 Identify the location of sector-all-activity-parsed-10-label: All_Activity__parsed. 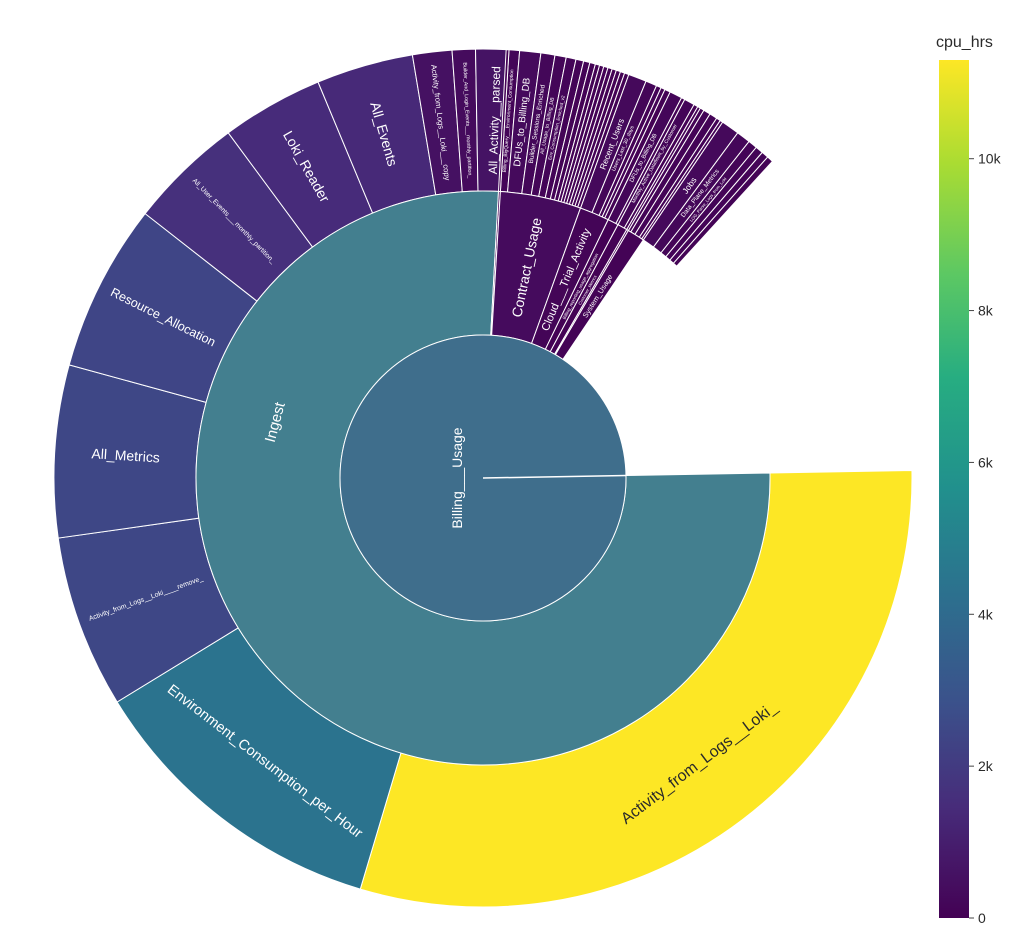
(495, 120).